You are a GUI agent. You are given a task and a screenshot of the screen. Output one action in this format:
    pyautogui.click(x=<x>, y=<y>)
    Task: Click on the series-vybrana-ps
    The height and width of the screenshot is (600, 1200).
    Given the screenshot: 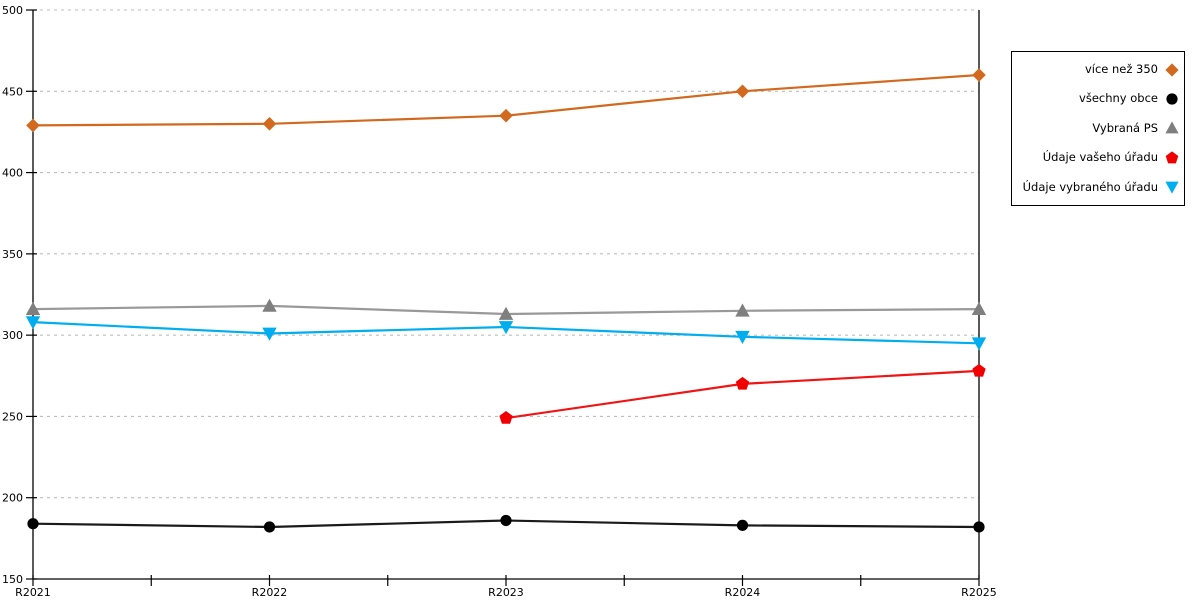 What is the action you would take?
    pyautogui.click(x=506, y=309)
    